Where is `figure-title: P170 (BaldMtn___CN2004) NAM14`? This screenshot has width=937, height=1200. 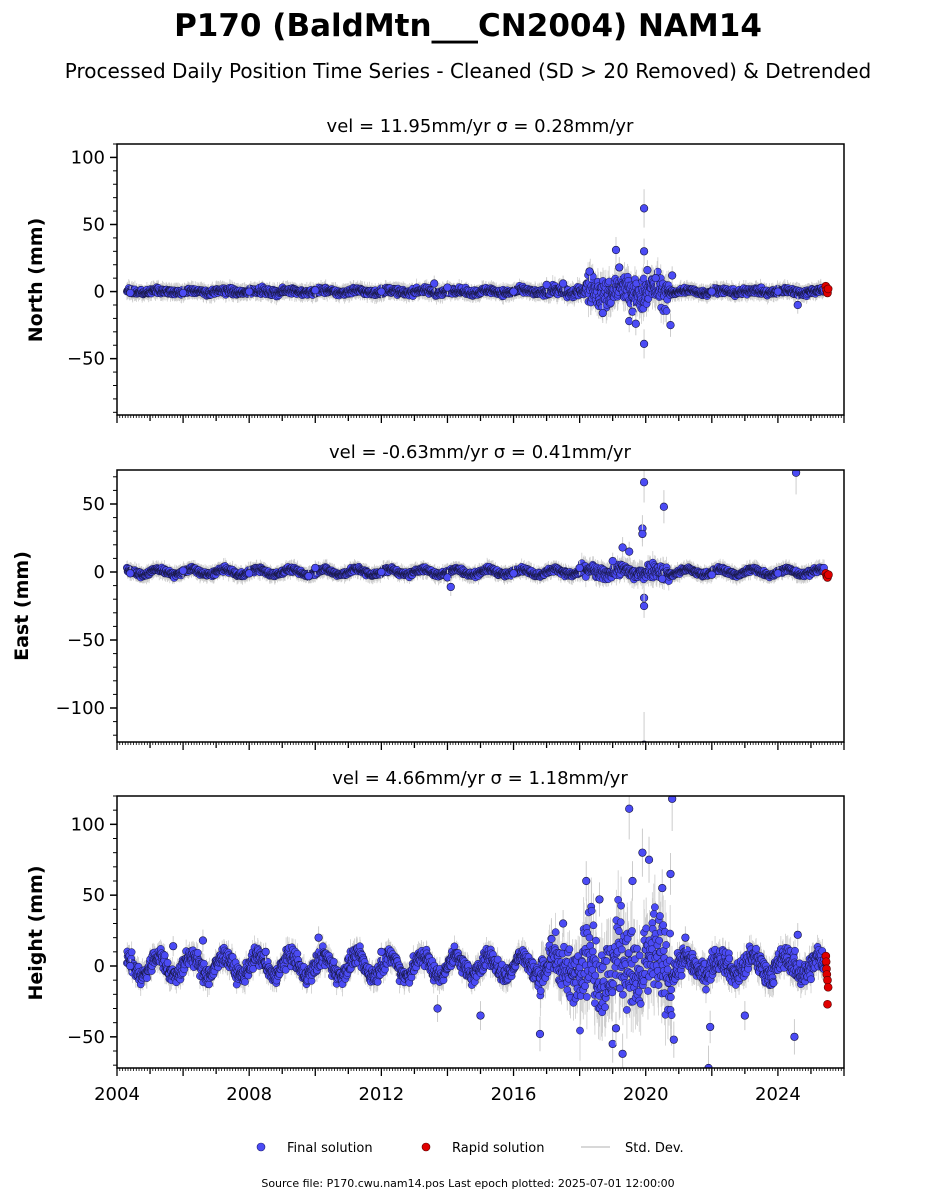 figure-title: P170 (BaldMtn___CN2004) NAM14 is located at coordinates (468, 26).